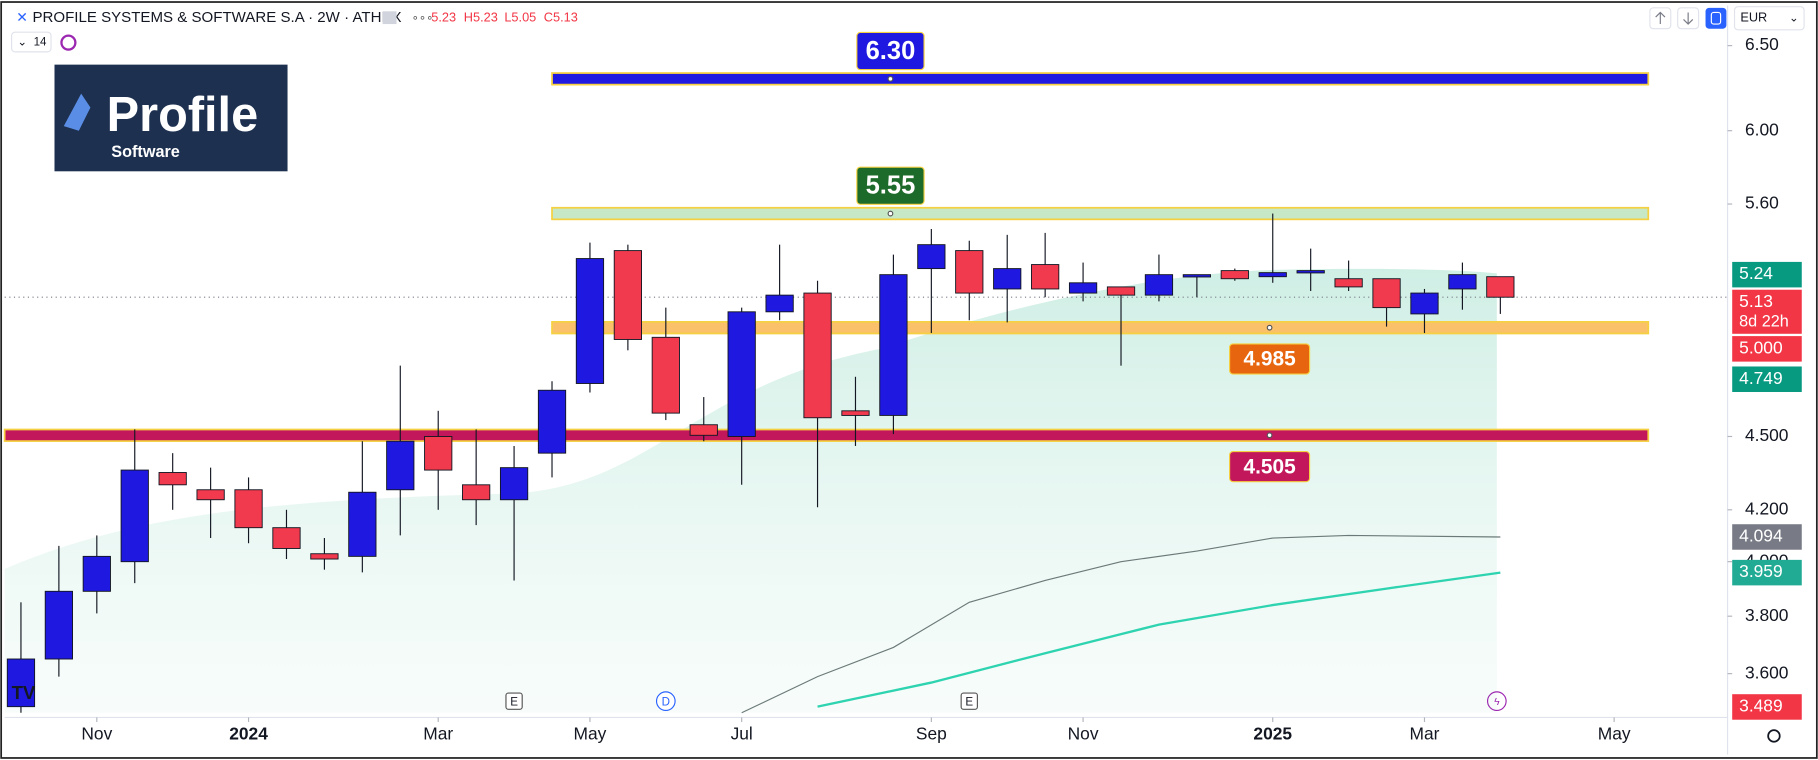 The height and width of the screenshot is (760, 1818). What do you see at coordinates (22, 17) in the screenshot?
I see `logo-mark: ✕` at bounding box center [22, 17].